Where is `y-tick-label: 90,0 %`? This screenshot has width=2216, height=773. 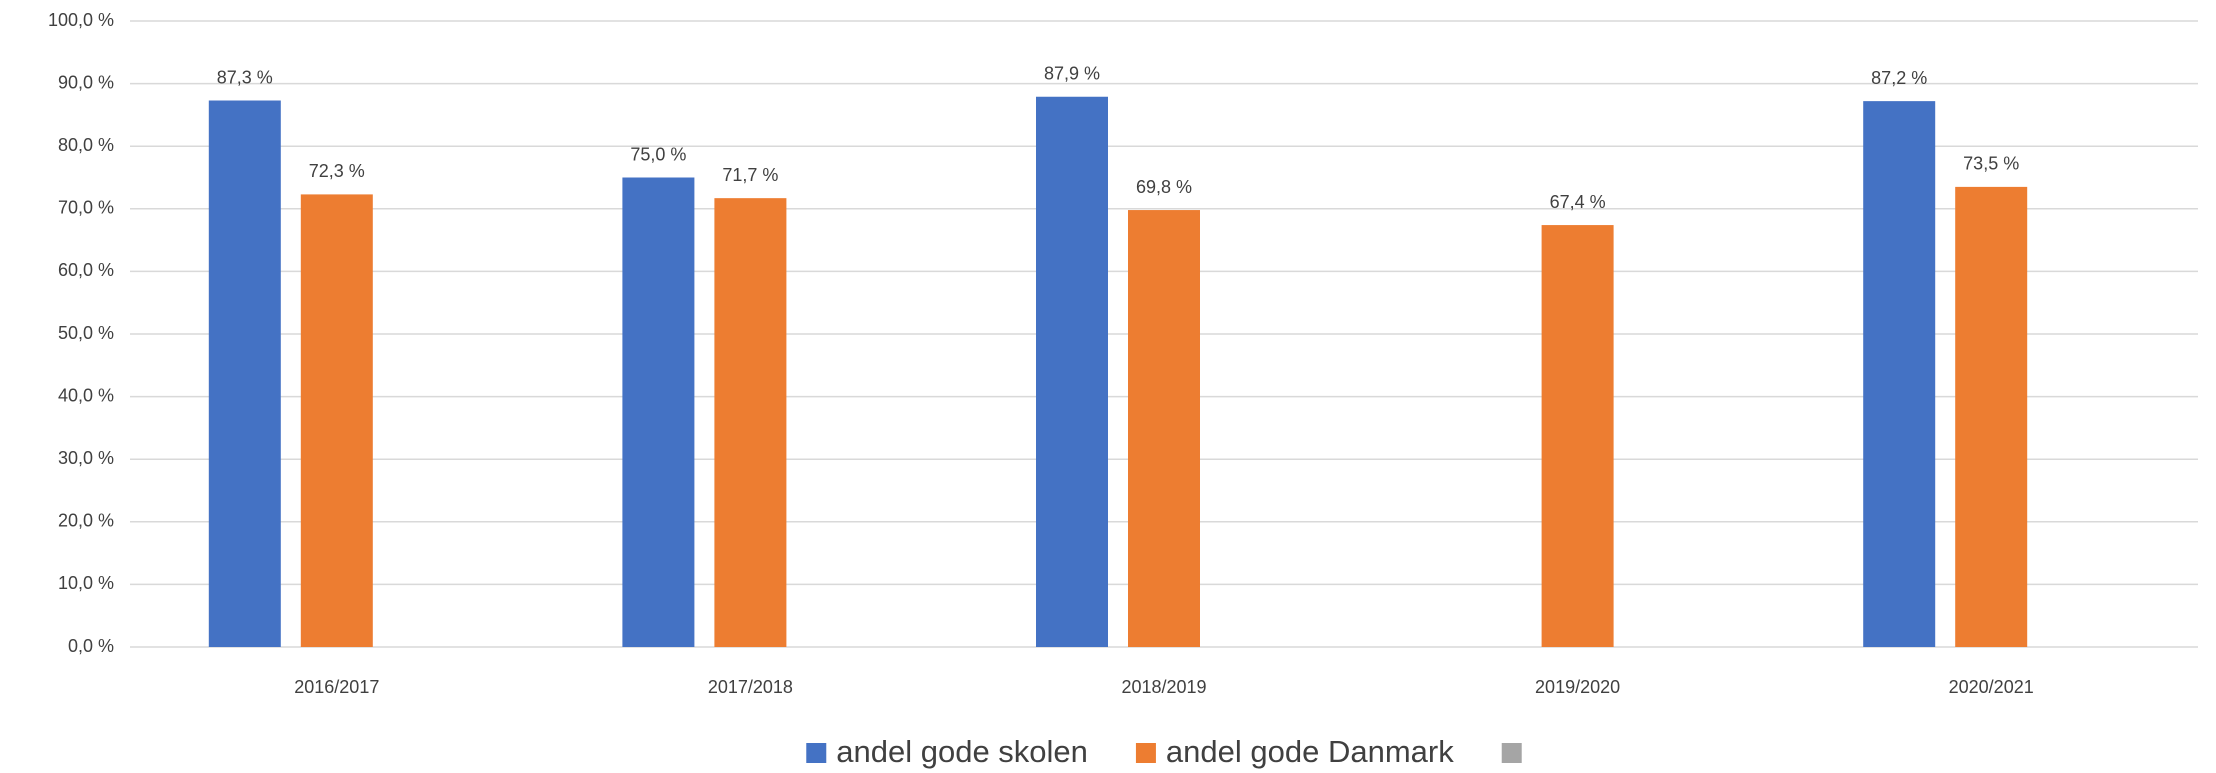 y-tick-label: 90,0 % is located at coordinates (86, 82).